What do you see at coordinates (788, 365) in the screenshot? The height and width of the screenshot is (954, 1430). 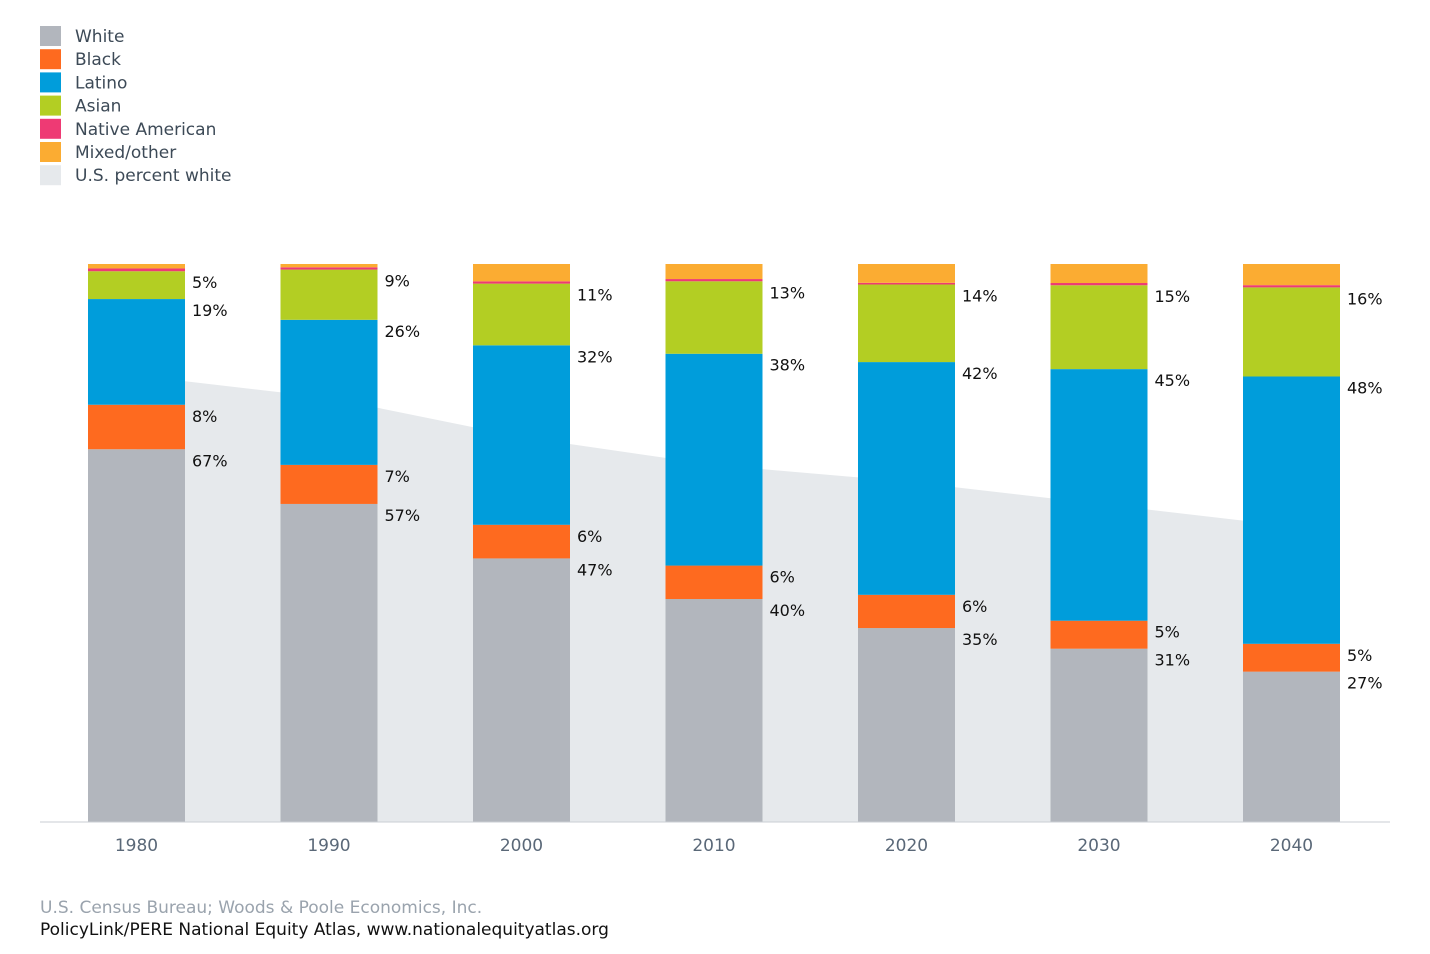 I see `value-label-latino-2010: 38%` at bounding box center [788, 365].